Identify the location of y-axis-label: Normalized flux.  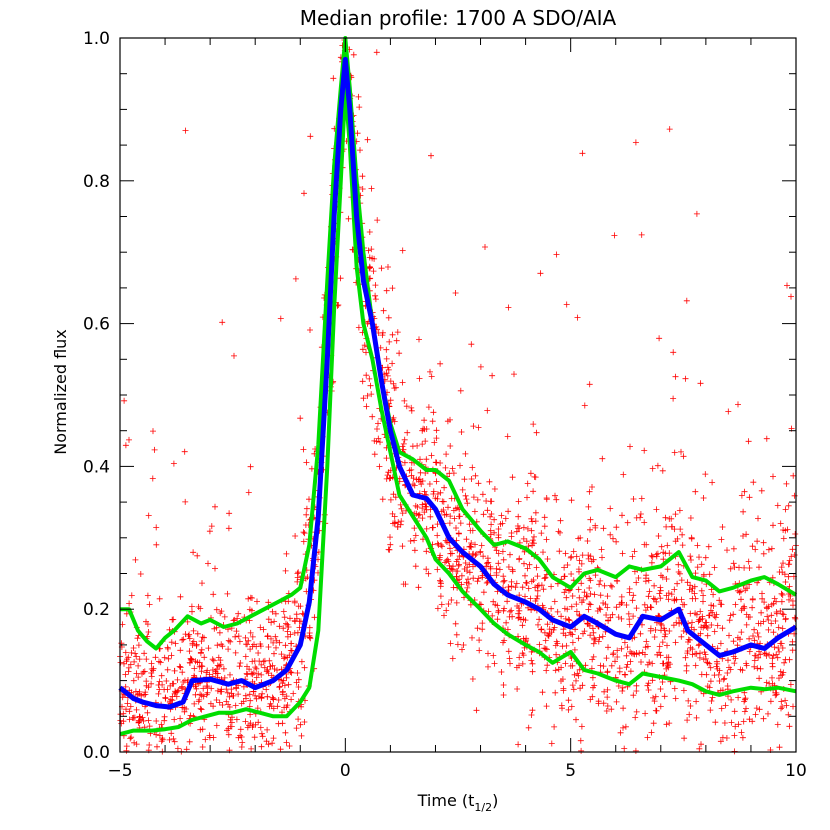
(60, 392).